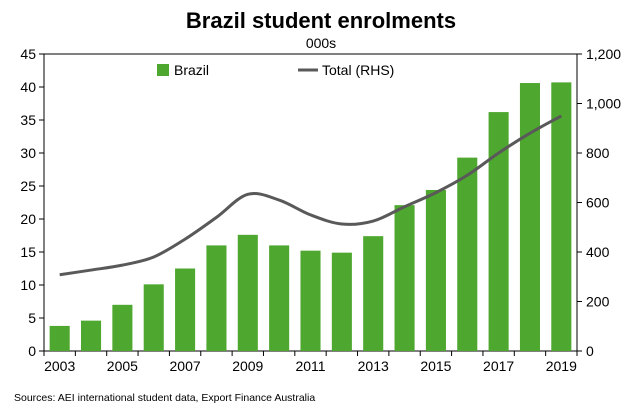 Image resolution: width=629 pixels, height=413 pixels. Describe the element at coordinates (590, 351) in the screenshot. I see `right-tick-label-0: 0` at that location.